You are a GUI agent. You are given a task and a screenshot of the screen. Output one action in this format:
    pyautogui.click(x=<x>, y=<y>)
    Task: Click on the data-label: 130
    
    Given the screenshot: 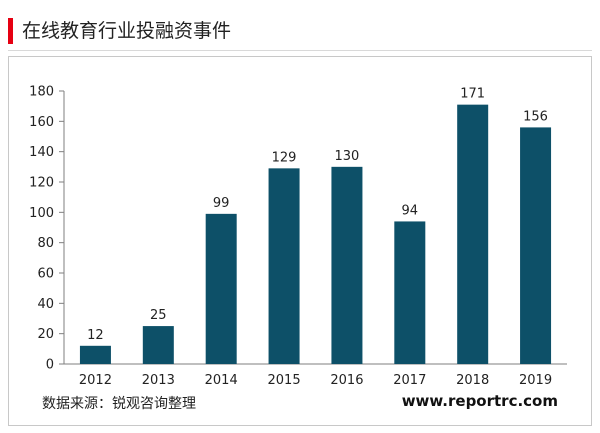 What is the action you would take?
    pyautogui.click(x=347, y=156)
    